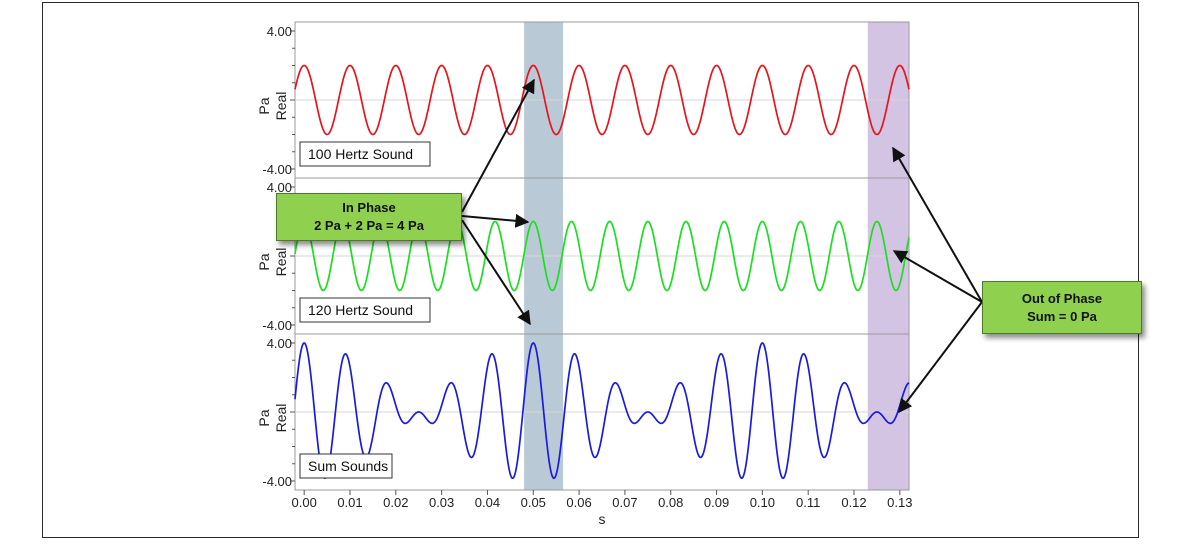 The width and height of the screenshot is (1181, 544). I want to click on x-tick-label: 0.08, so click(670, 502).